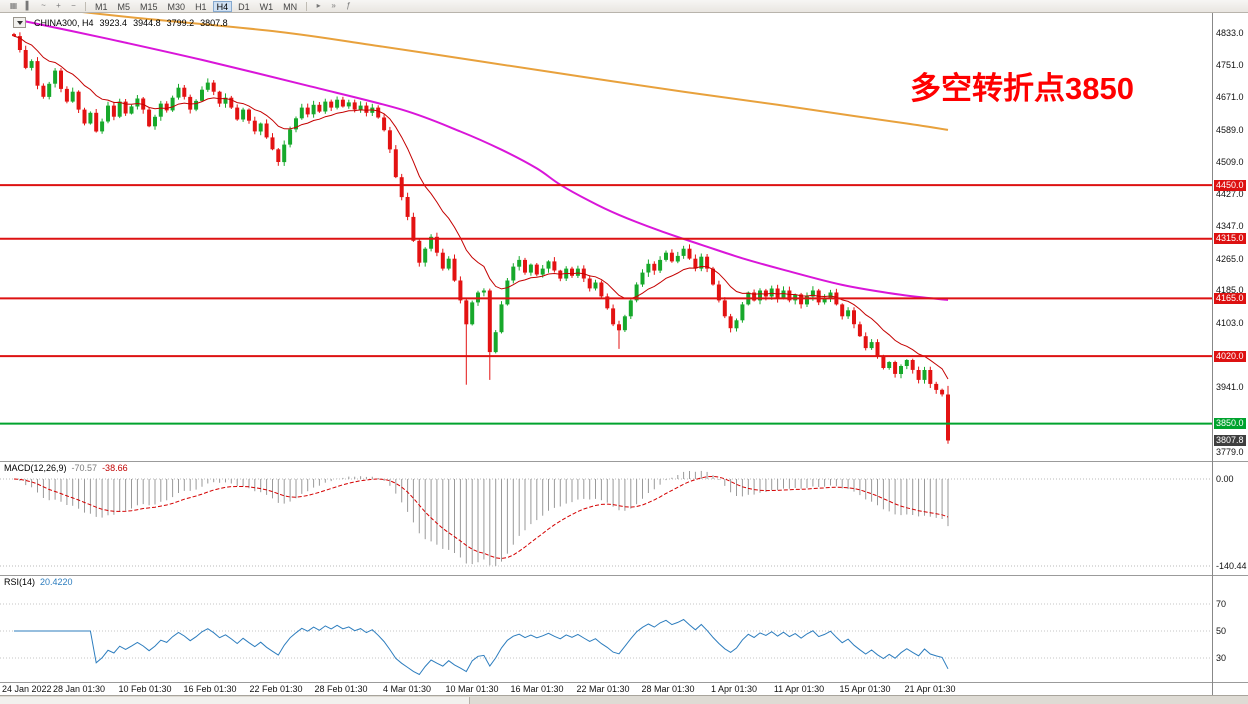  What do you see at coordinates (28, 5) in the screenshot?
I see `candlestick-chart-icon: ▌` at bounding box center [28, 5].